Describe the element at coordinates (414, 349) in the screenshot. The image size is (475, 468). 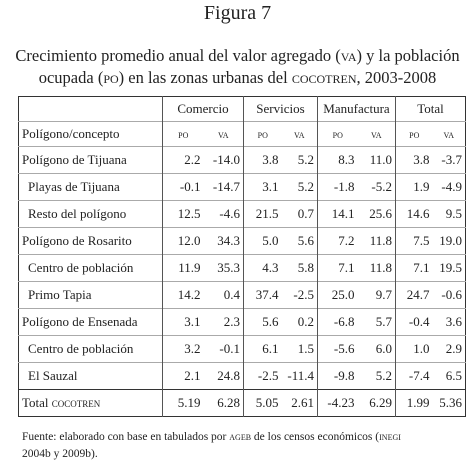
I see `value-cell: 1.0` at that location.